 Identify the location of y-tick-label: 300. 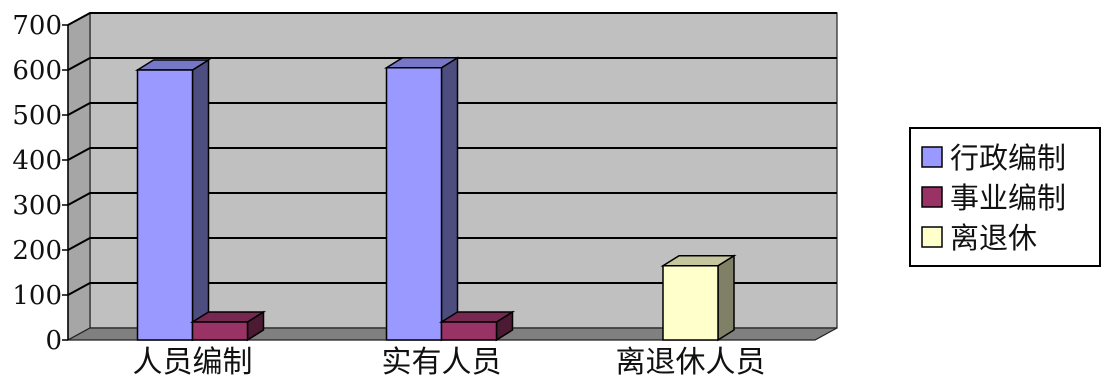
(37, 206).